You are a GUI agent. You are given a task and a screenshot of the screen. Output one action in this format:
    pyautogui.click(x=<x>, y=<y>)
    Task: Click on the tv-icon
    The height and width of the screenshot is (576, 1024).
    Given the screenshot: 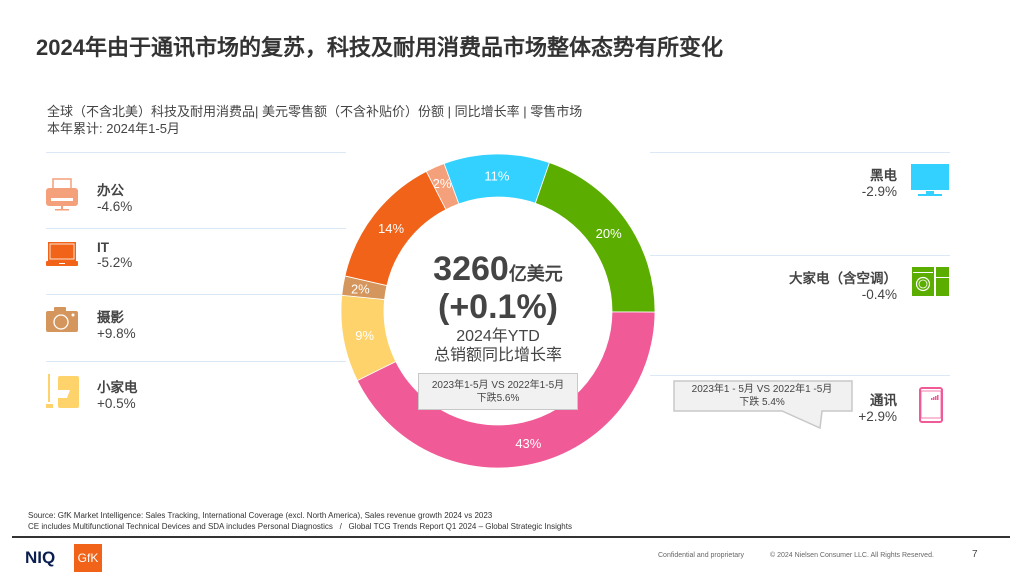 What is the action you would take?
    pyautogui.click(x=930, y=180)
    